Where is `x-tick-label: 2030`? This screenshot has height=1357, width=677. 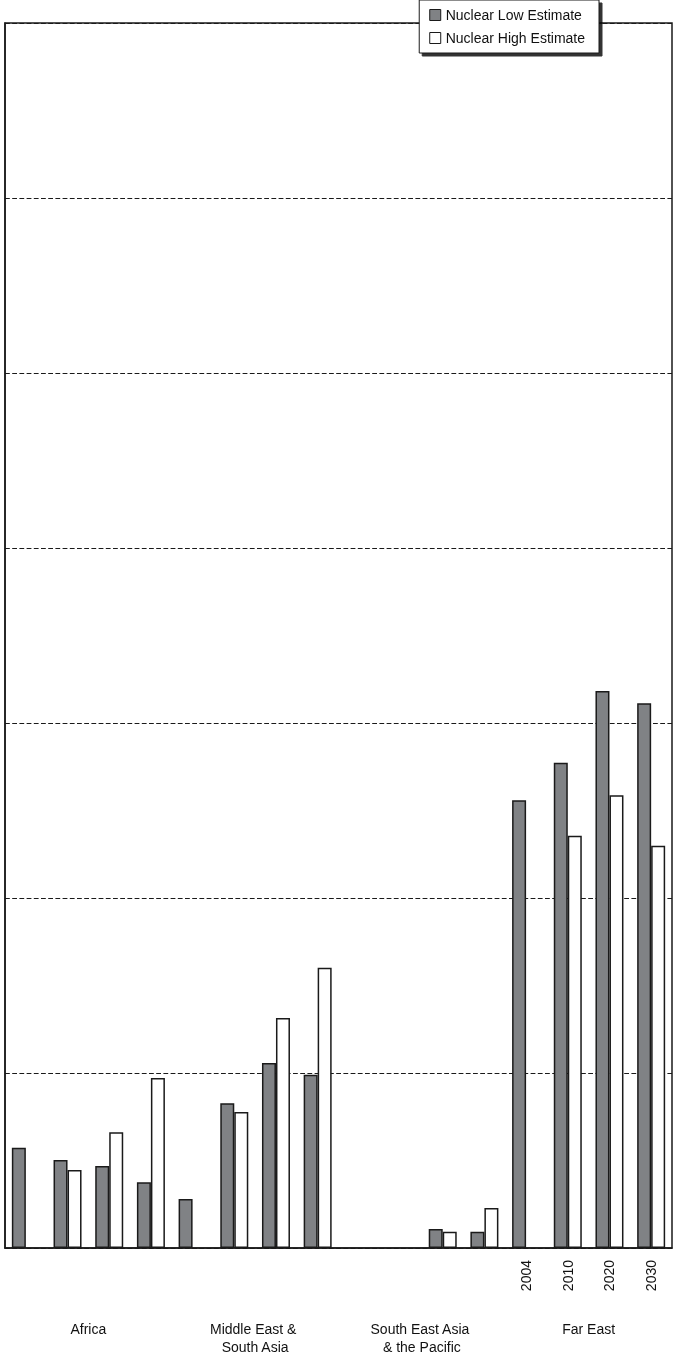 x-tick-label: 2030 is located at coordinates (651, 1275).